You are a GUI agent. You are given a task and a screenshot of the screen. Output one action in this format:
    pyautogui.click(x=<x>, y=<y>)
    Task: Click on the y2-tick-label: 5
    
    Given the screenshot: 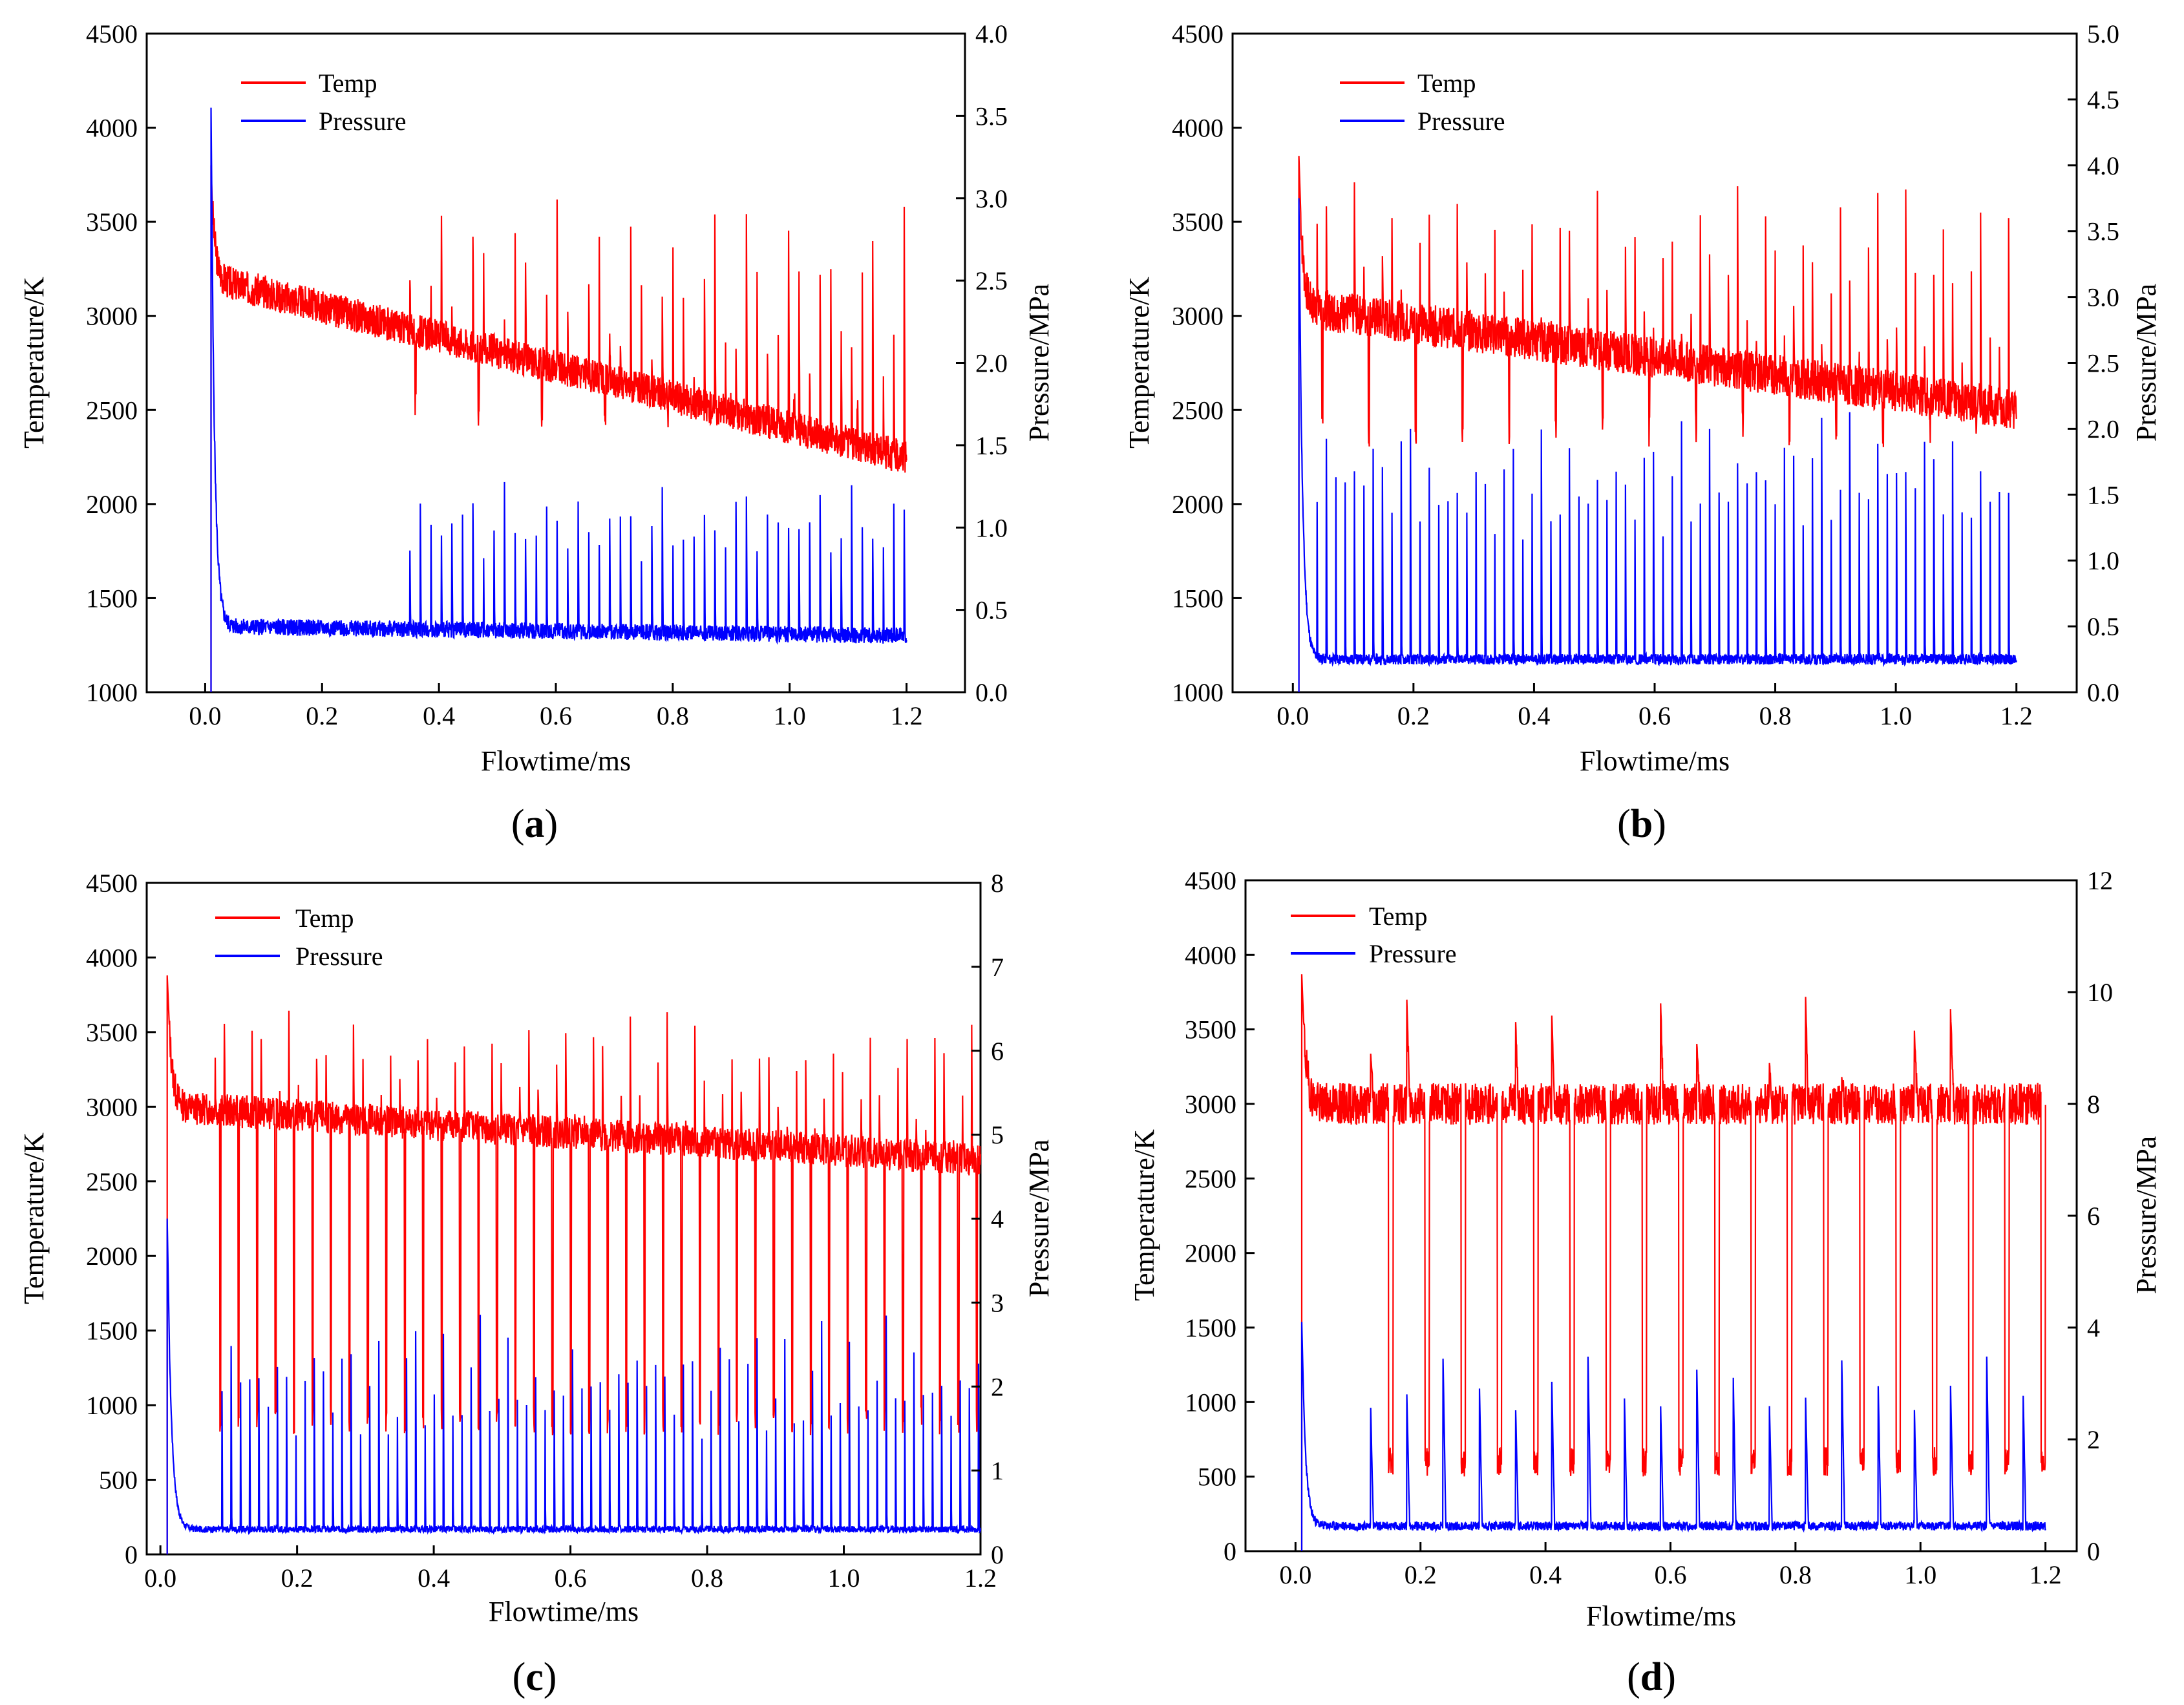 What is the action you would take?
    pyautogui.click(x=997, y=1135)
    